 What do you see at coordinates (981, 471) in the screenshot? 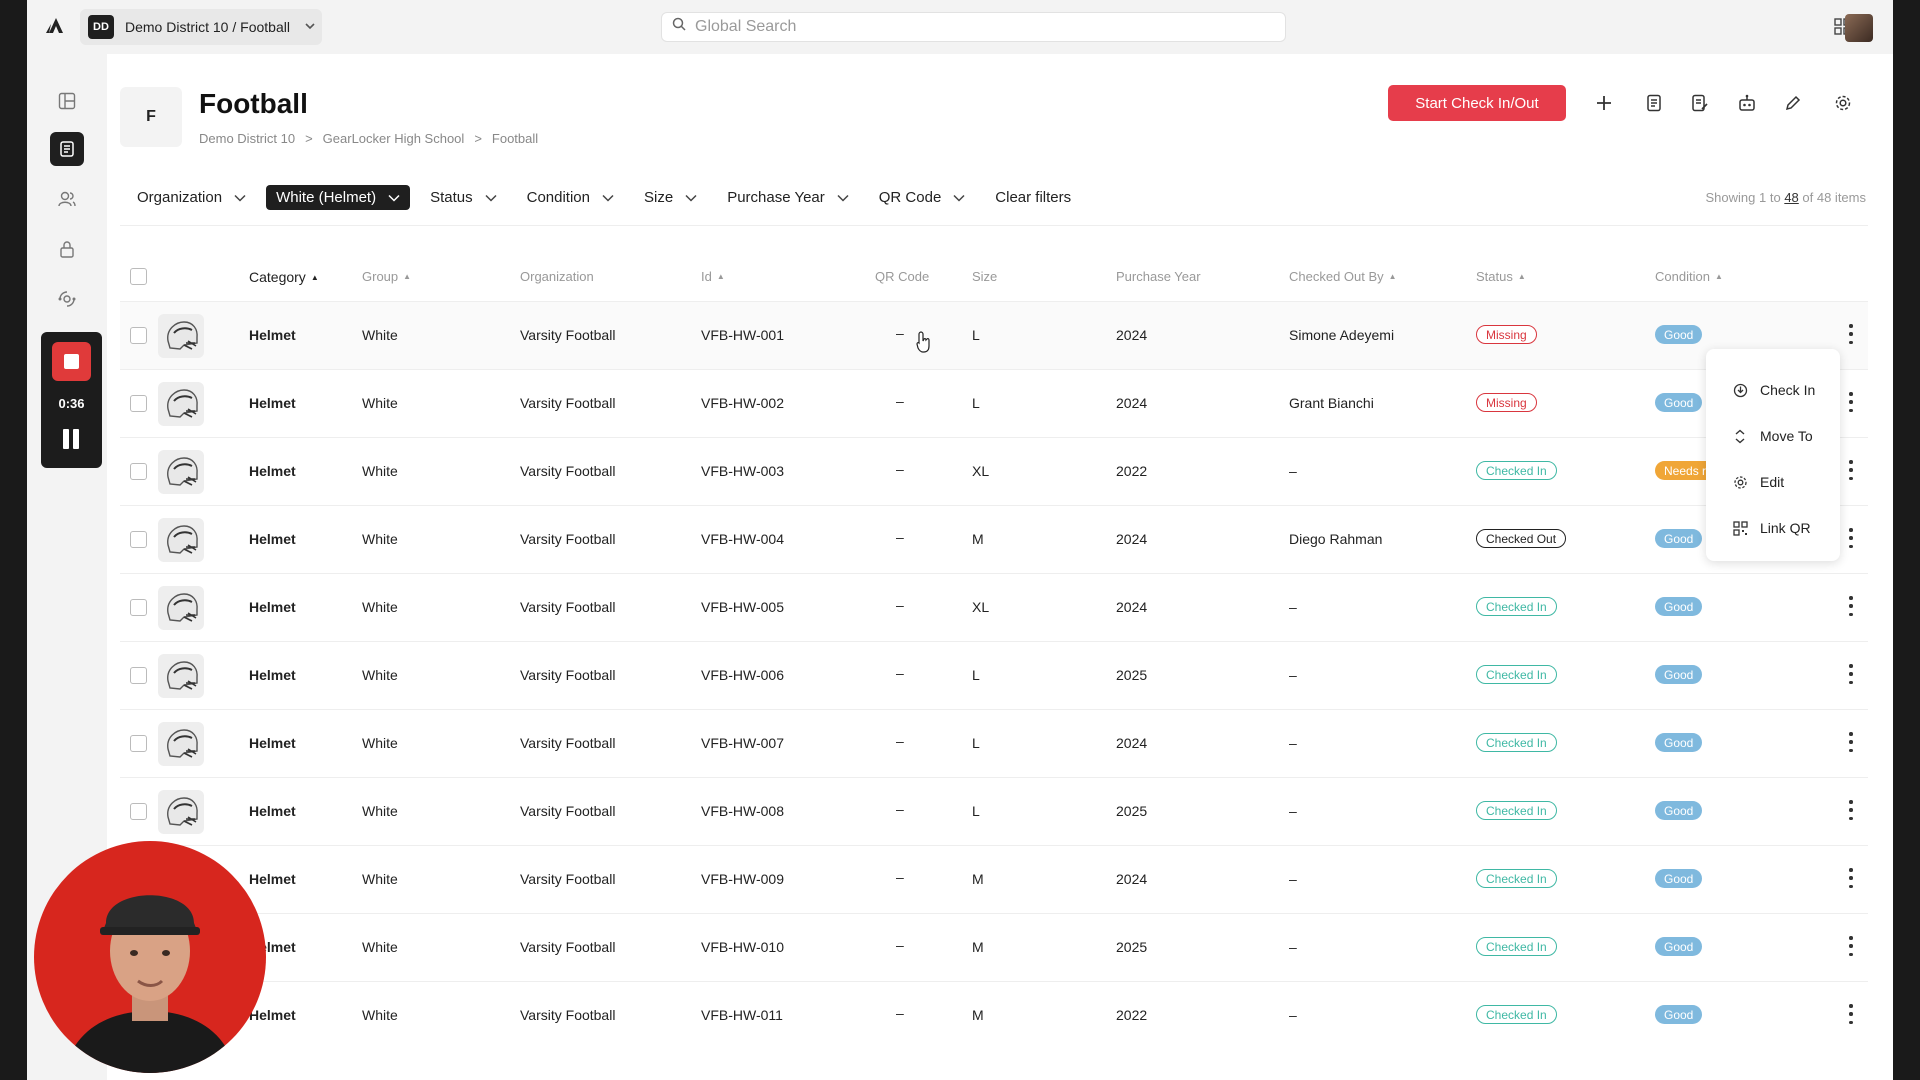
I see `cell-size: XL` at bounding box center [981, 471].